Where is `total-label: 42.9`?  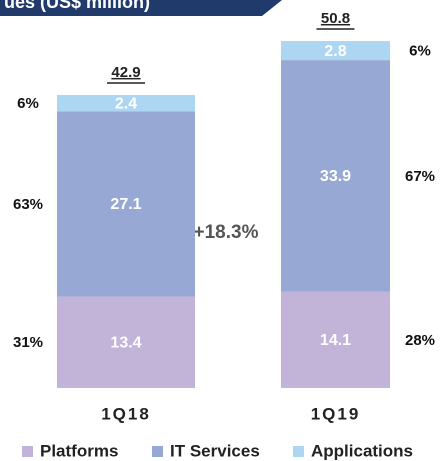 total-label: 42.9 is located at coordinates (125, 72).